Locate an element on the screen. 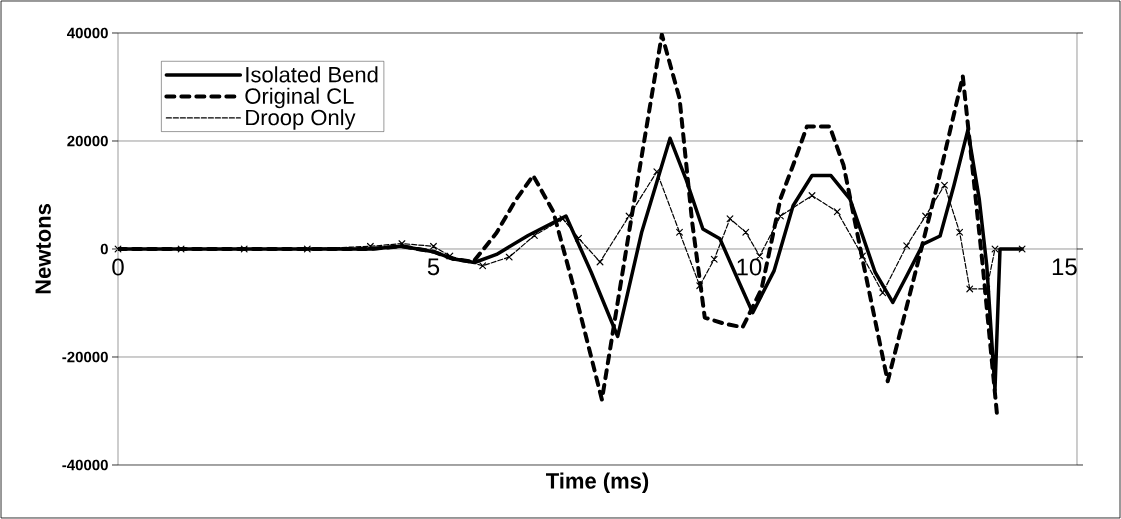 The image size is (1121, 519). y-axis-title: Newtons is located at coordinates (43, 249).